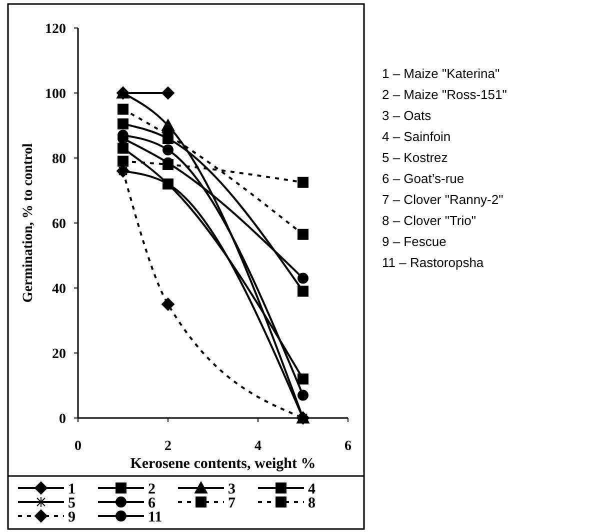 The image size is (595, 532). I want to click on y-tick-label: 120, so click(55, 29).